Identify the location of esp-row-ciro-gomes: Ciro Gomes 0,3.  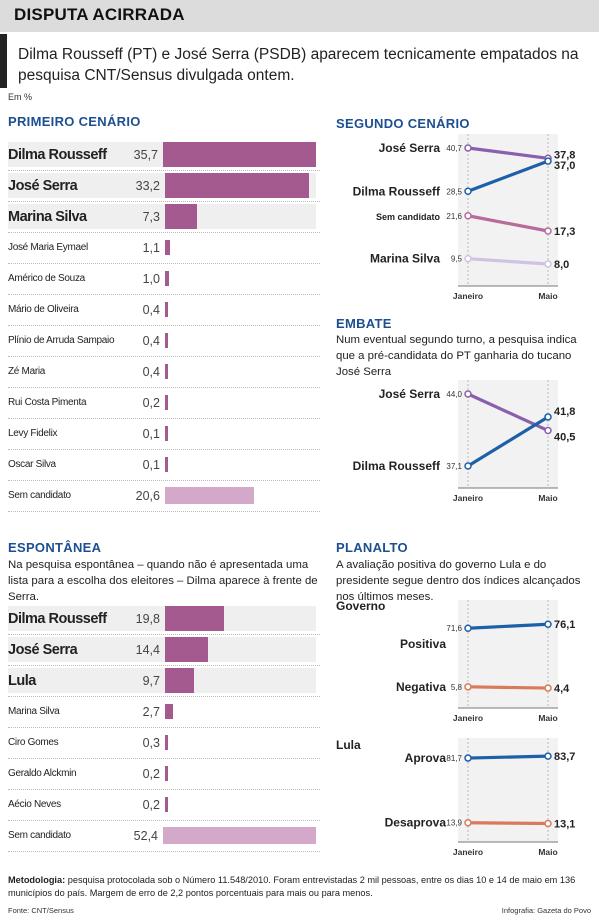
(162, 742).